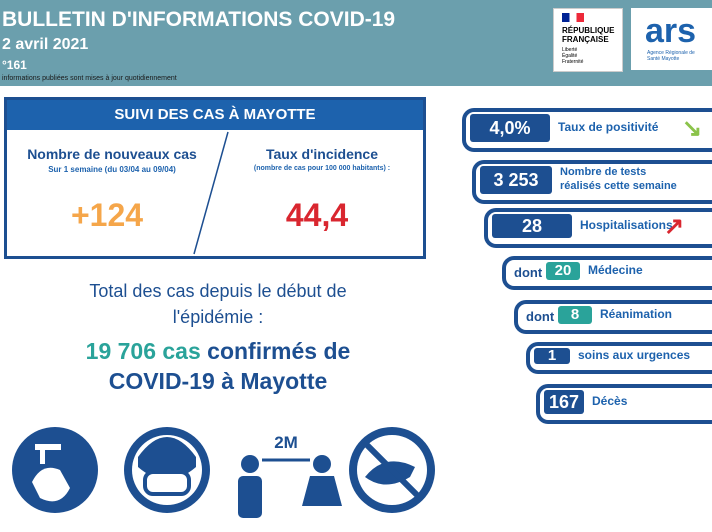 The image size is (712, 532). I want to click on stat-label: Taux de positivité, so click(608, 127).